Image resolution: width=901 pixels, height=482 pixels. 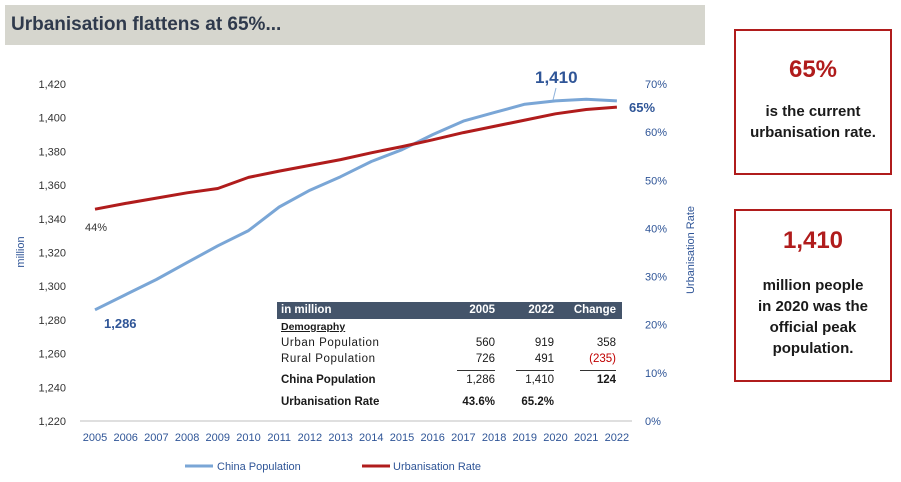 What do you see at coordinates (402, 438) in the screenshot?
I see `x-tick-label: 2015` at bounding box center [402, 438].